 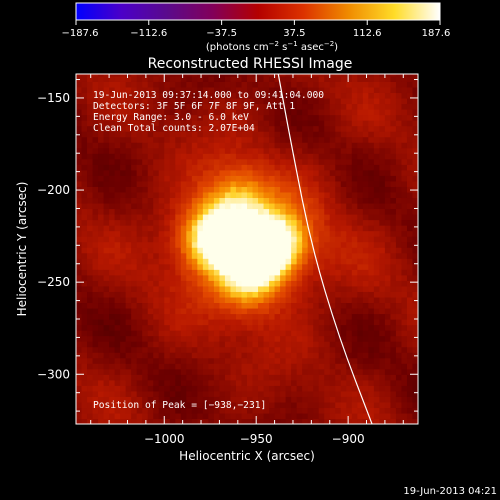 What do you see at coordinates (53, 282) in the screenshot?
I see `y-tick-label: −250` at bounding box center [53, 282].